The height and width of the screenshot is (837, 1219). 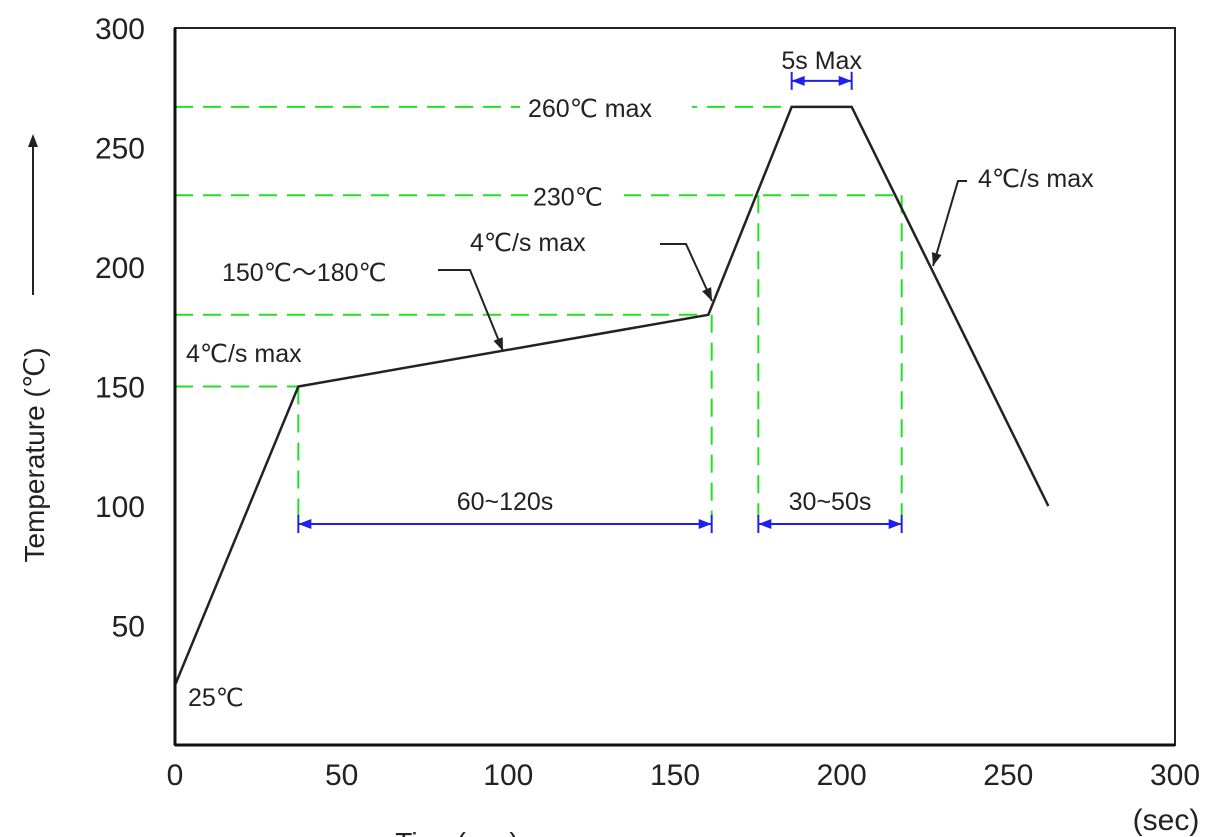 What do you see at coordinates (244, 354) in the screenshot?
I see `label-ramp-up-1: 4℃/s max` at bounding box center [244, 354].